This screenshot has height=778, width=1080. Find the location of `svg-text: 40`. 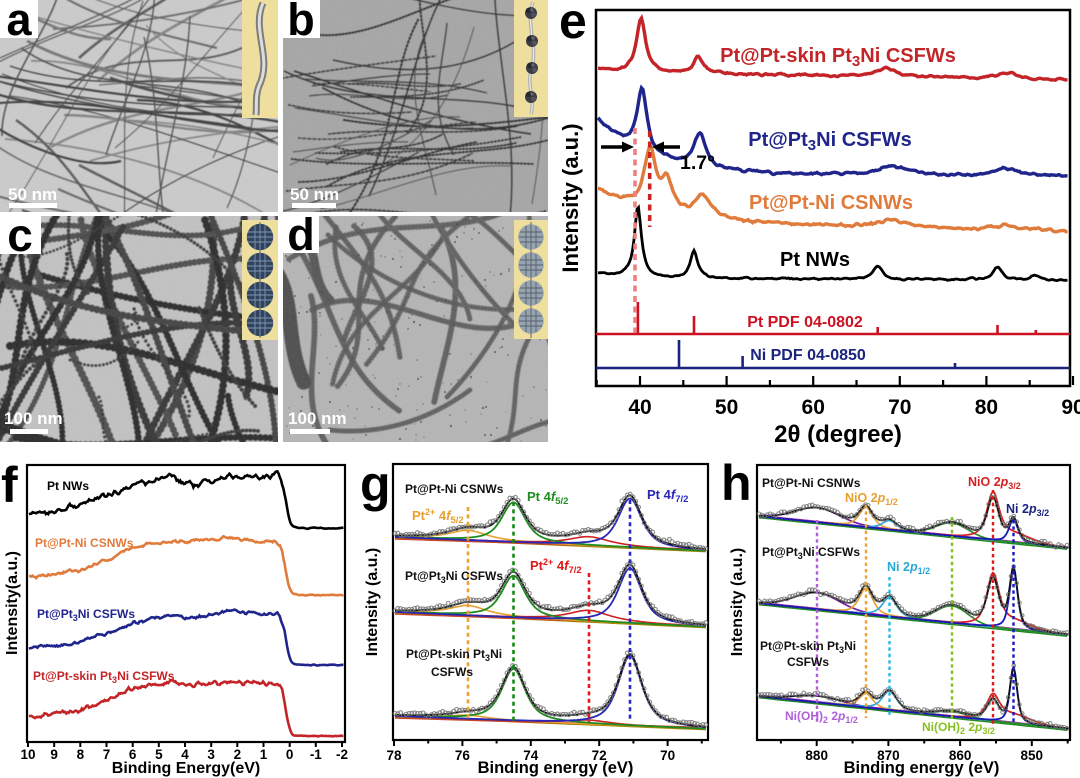

svg-text: 40 is located at coordinates (639, 407).